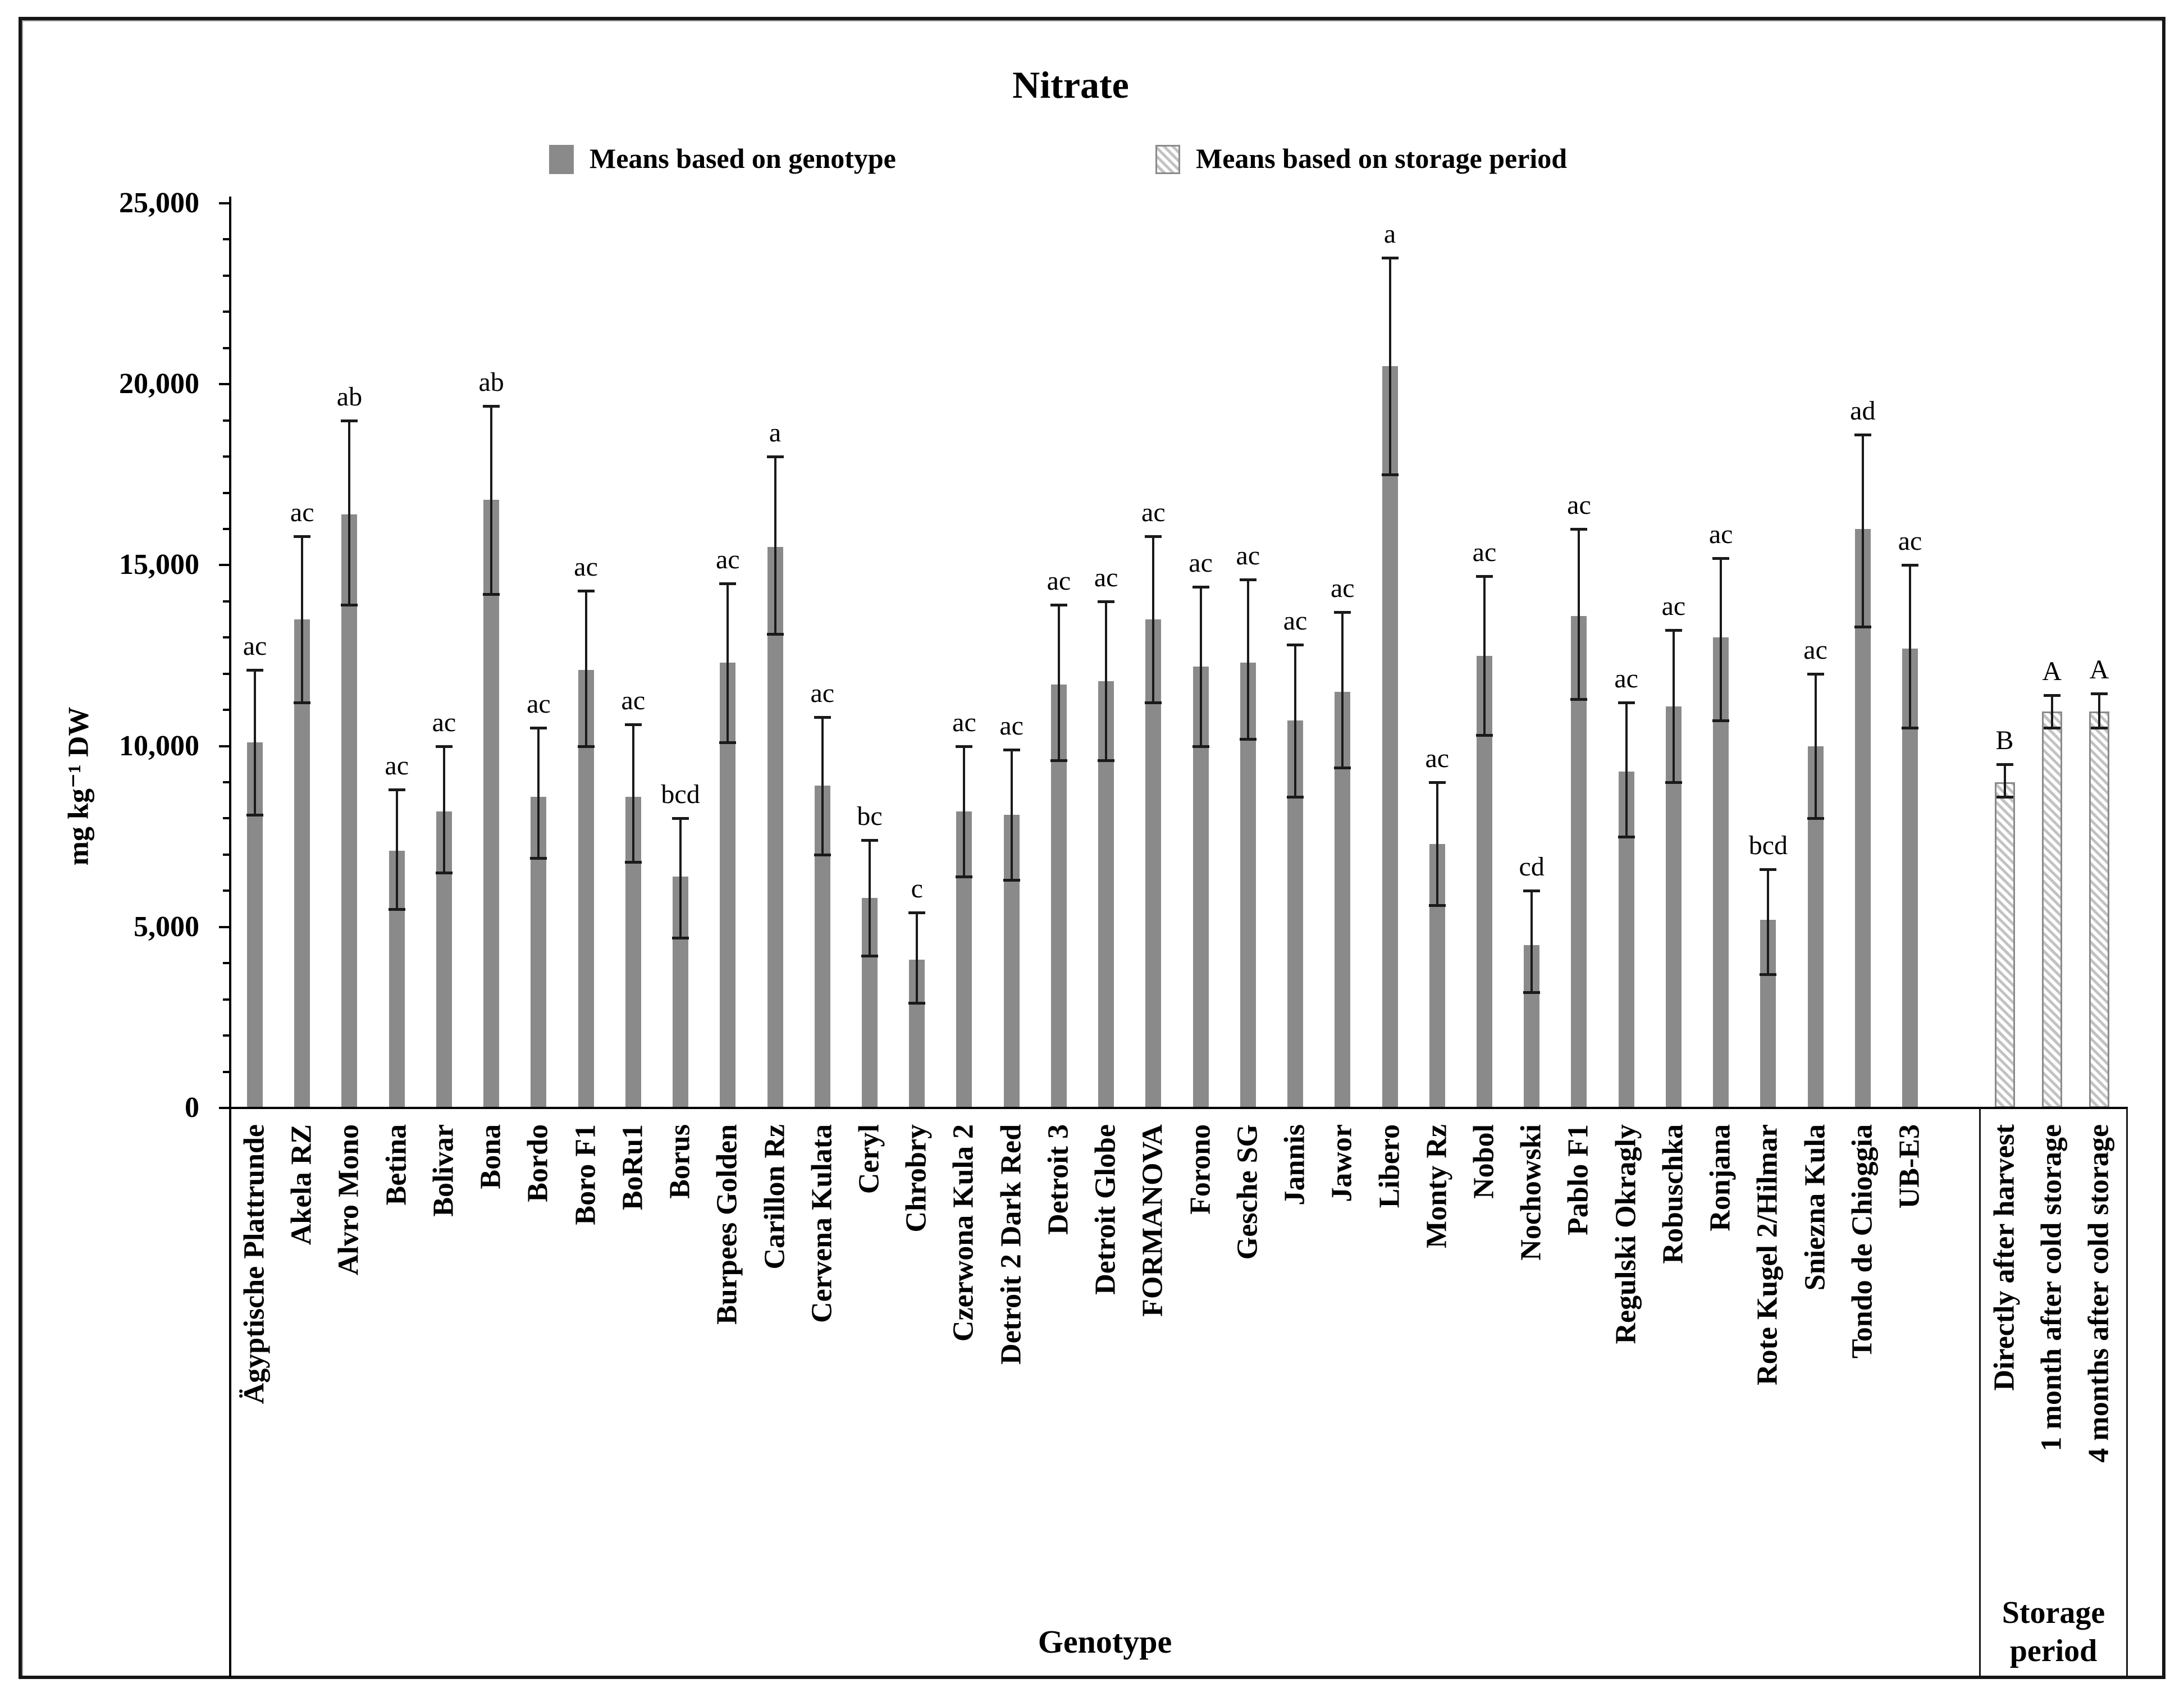 This screenshot has height=1697, width=2184. I want to click on x-tick-label: Libero, so click(1389, 1166).